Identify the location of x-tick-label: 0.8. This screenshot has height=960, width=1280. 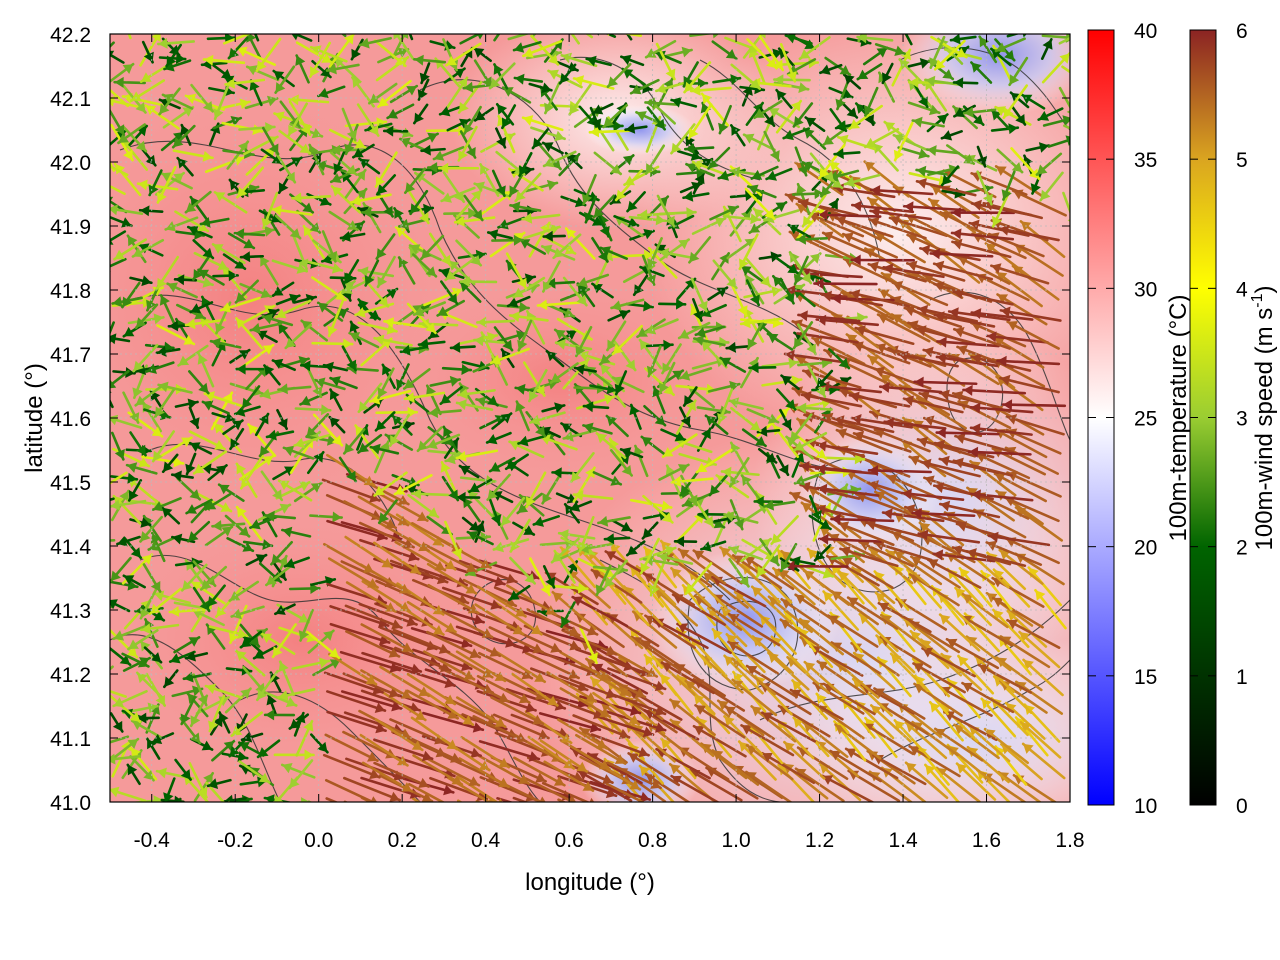
(652, 840).